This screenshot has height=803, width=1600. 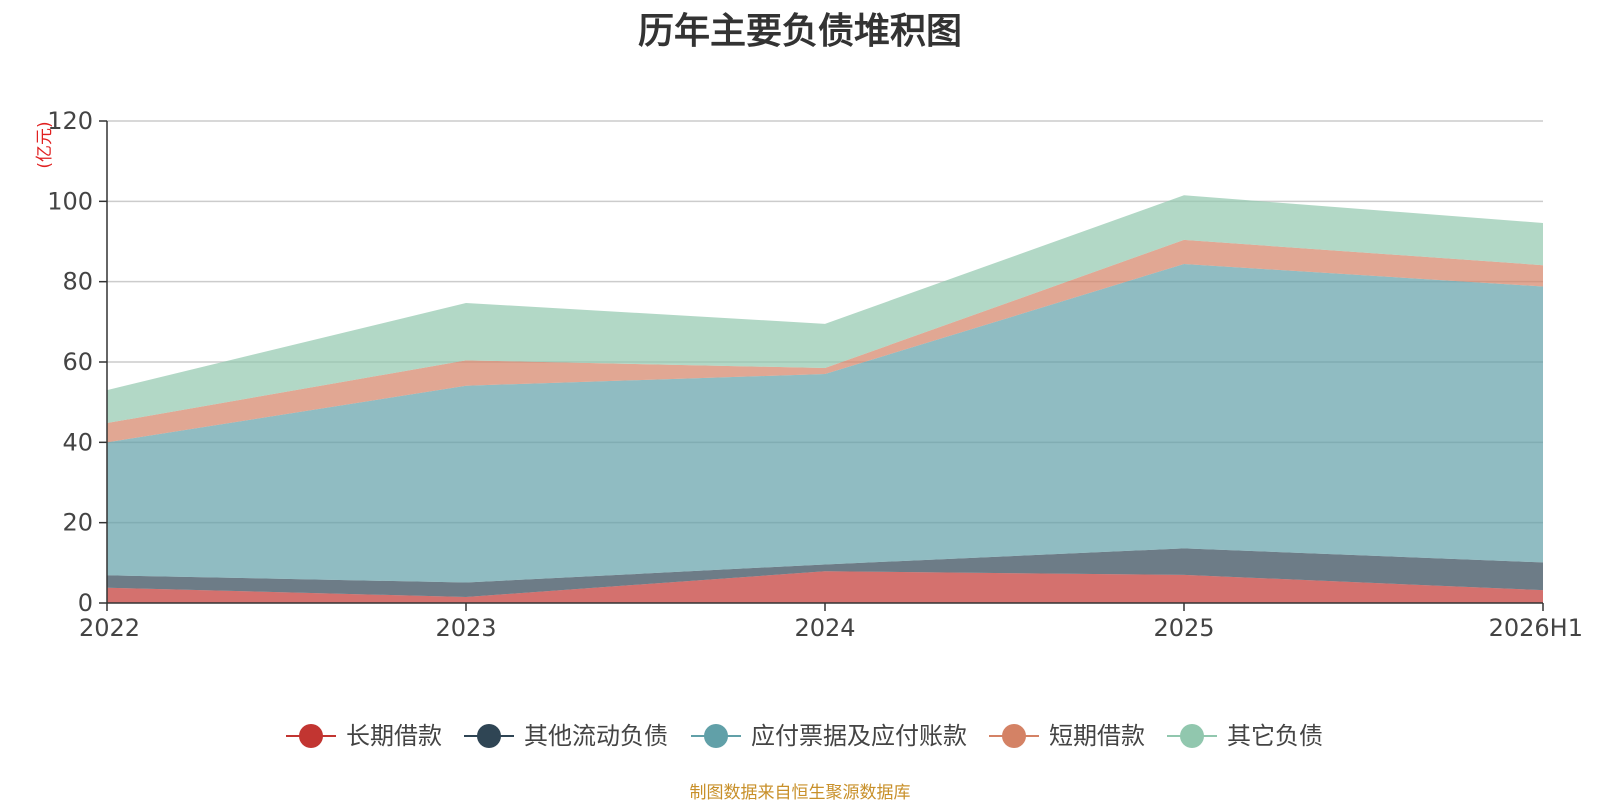 I want to click on x-axis-ticks: 2022 2023 2024 2025 2026H1, so click(x=831, y=622).